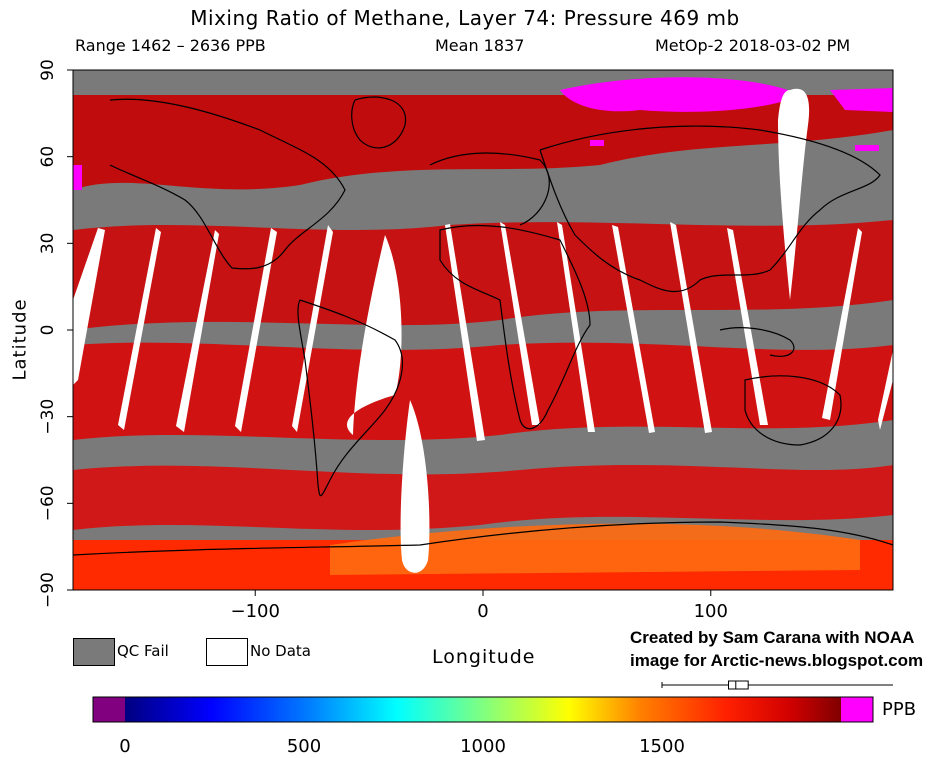 Image resolution: width=930 pixels, height=758 pixels. What do you see at coordinates (170, 45) in the screenshot?
I see `range-text: Range 1462 – 2636 PPB` at bounding box center [170, 45].